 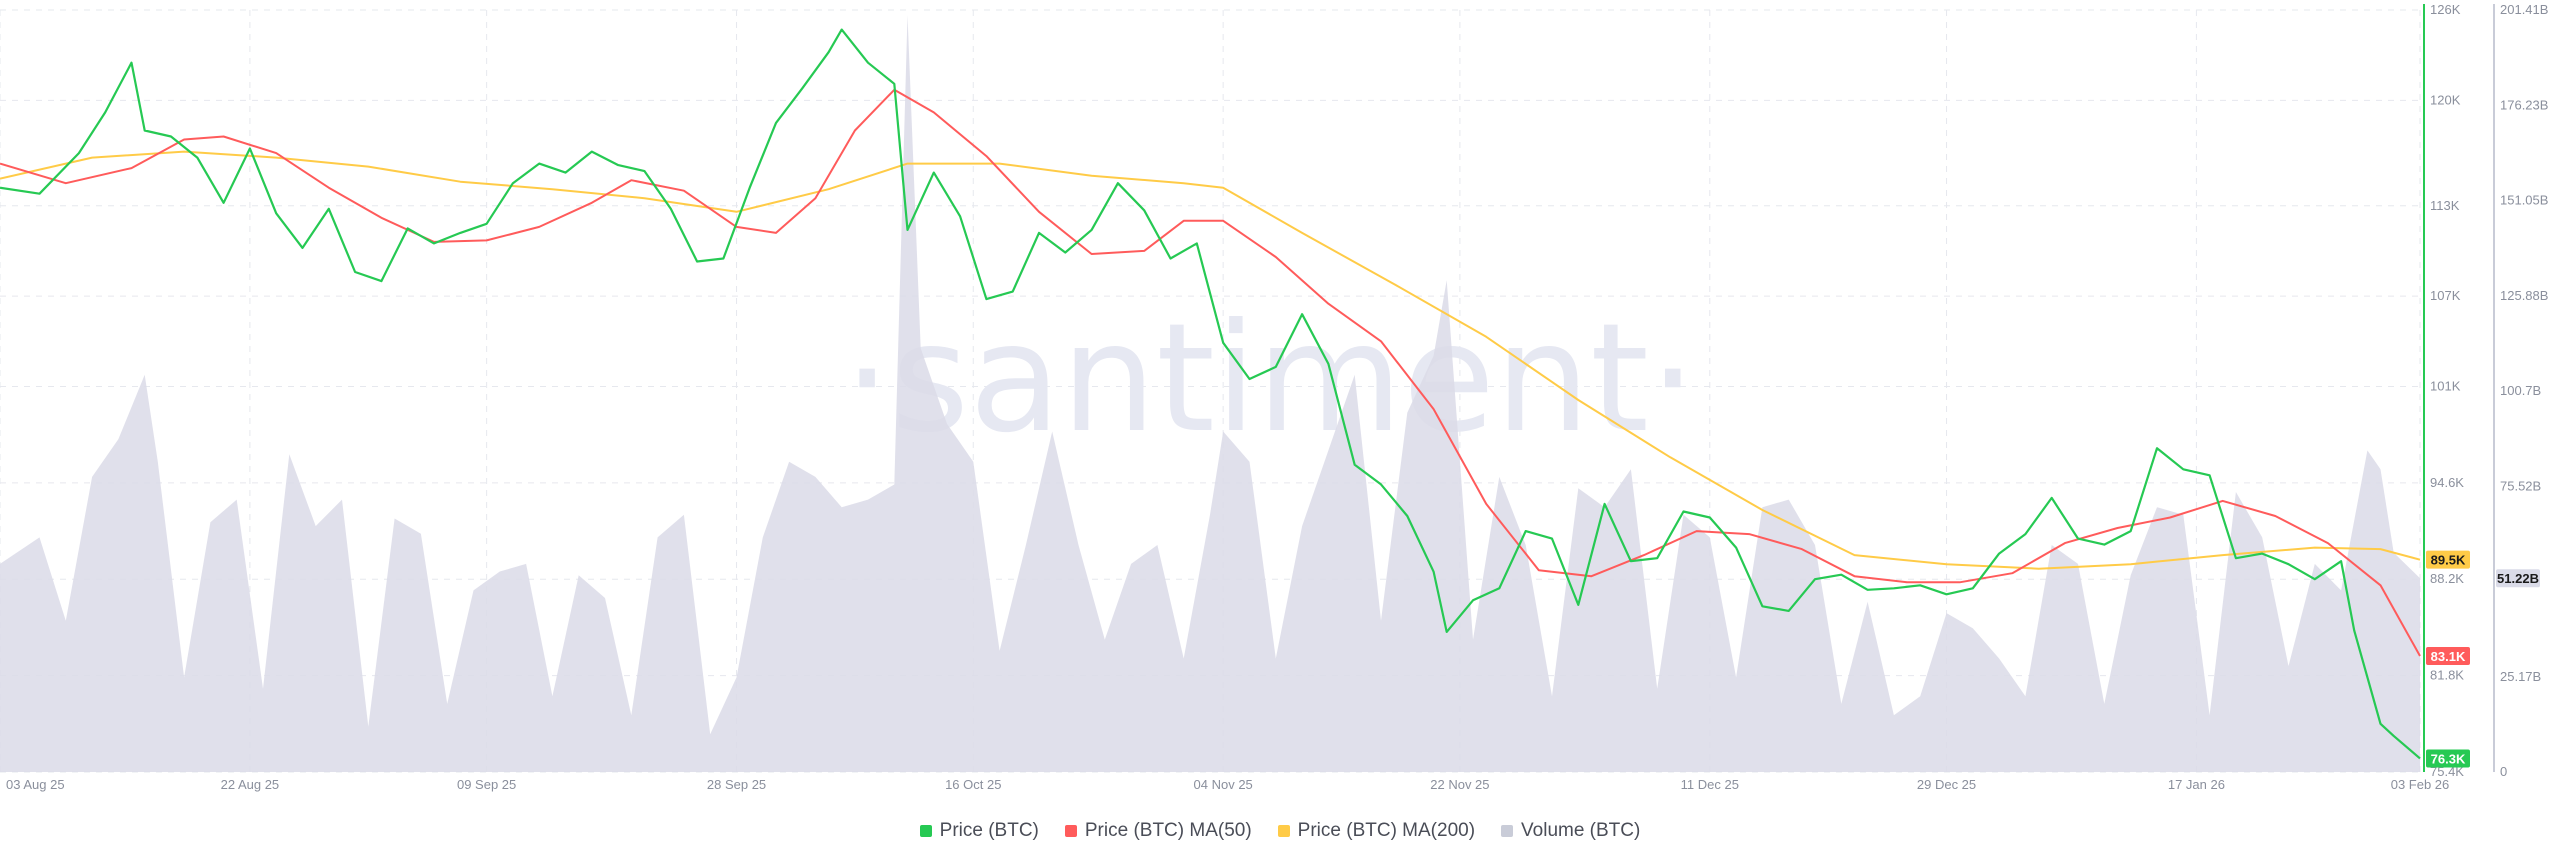 I want to click on legend-item: Price (BTC) MA(50), so click(x=1158, y=831).